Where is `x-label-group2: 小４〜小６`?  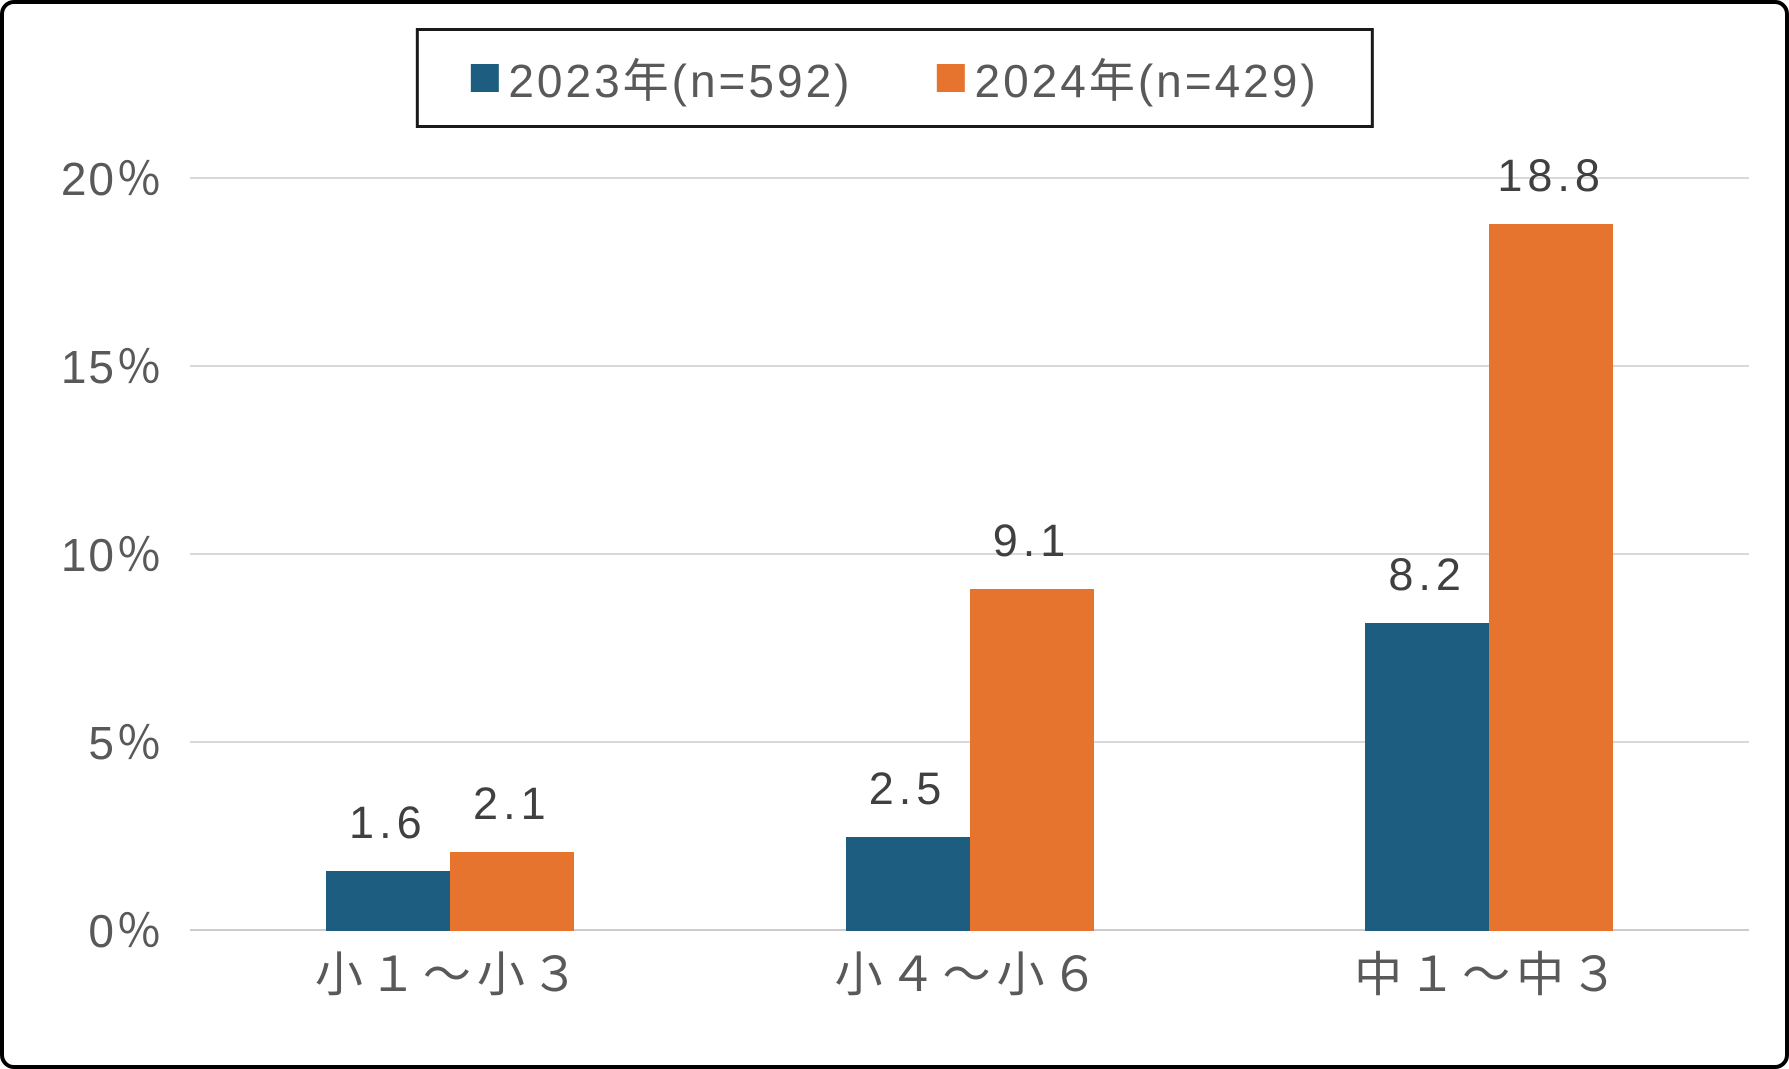 x-label-group2: 小４〜小６ is located at coordinates (969, 975).